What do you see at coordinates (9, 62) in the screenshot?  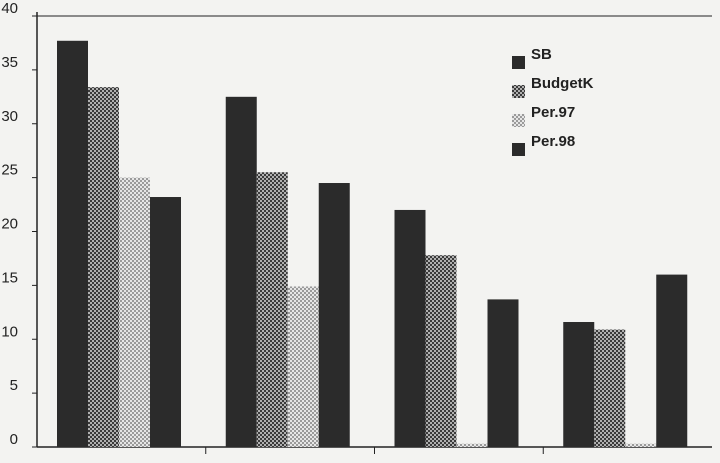 I see `y-tick-label: 35` at bounding box center [9, 62].